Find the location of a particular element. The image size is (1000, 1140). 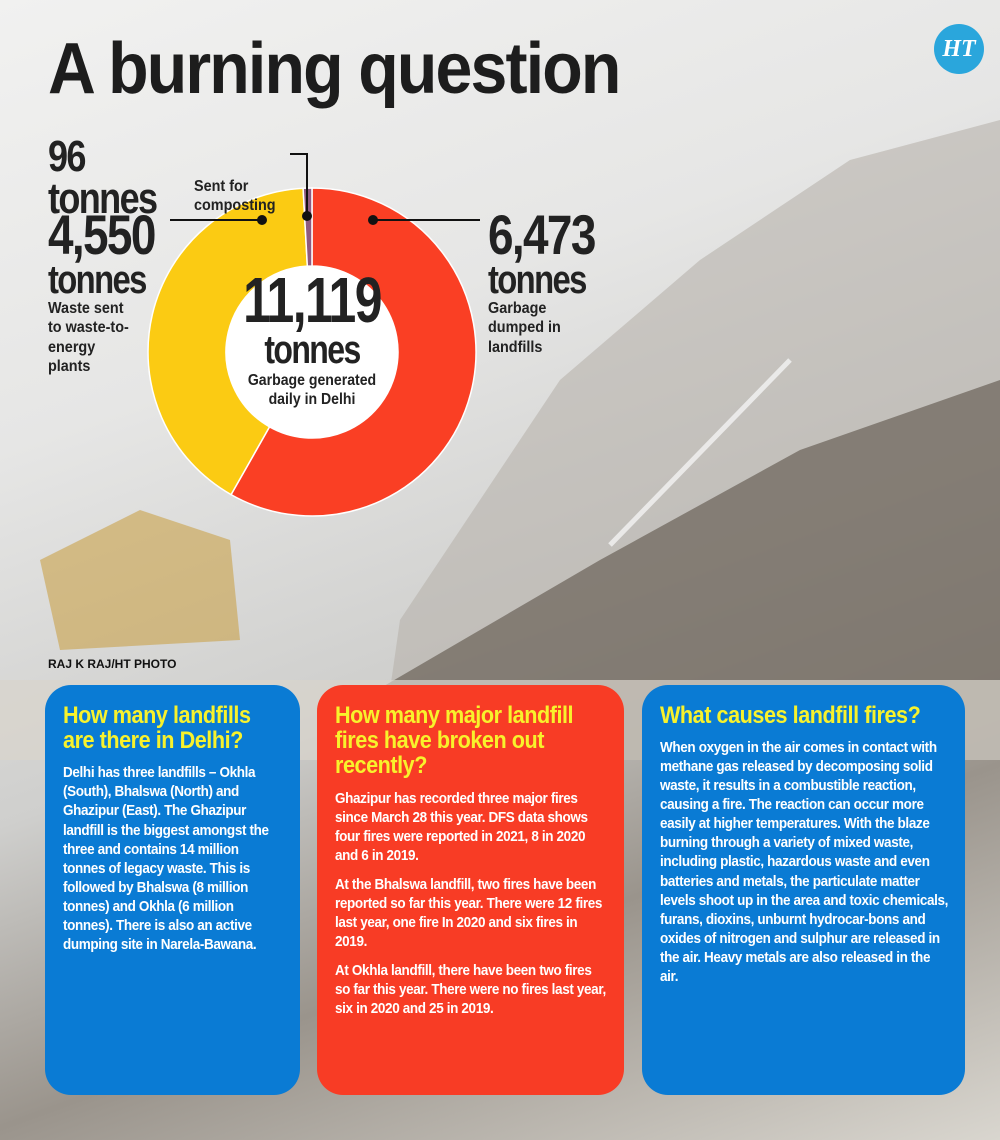

landfill-unit: tonnes is located at coordinates (537, 280).